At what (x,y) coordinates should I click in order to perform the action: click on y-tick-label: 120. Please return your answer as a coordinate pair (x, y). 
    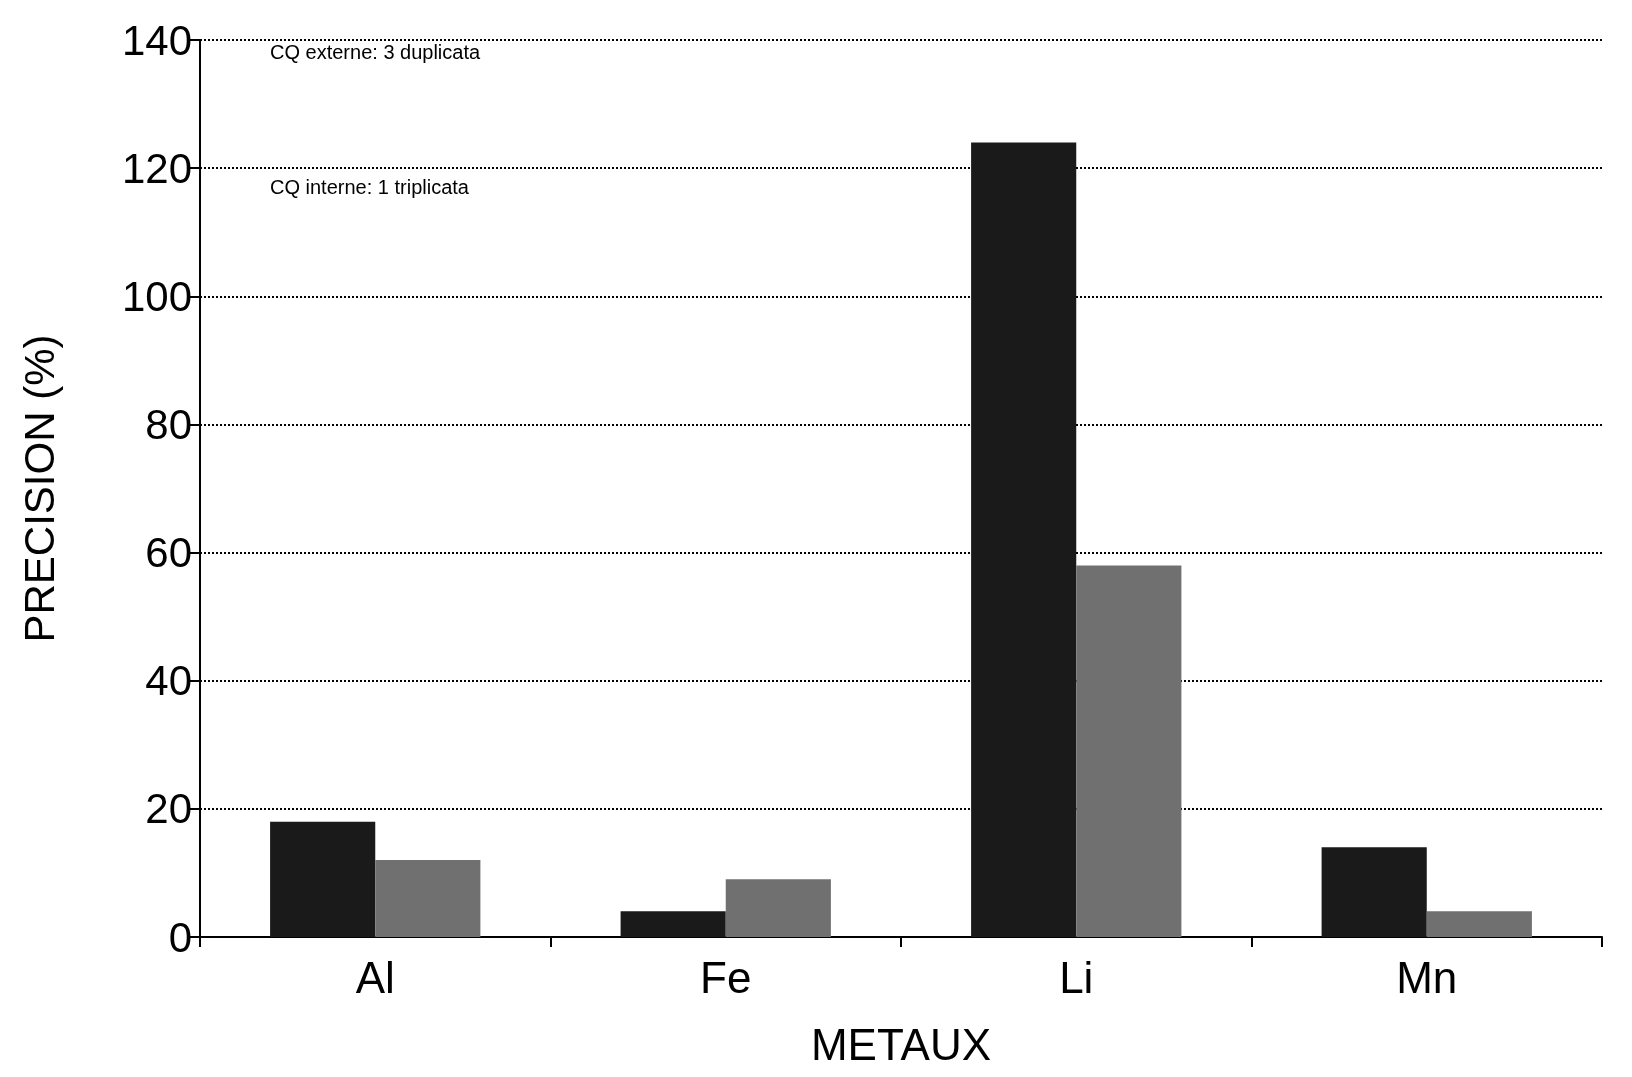
    Looking at the image, I should click on (156, 168).